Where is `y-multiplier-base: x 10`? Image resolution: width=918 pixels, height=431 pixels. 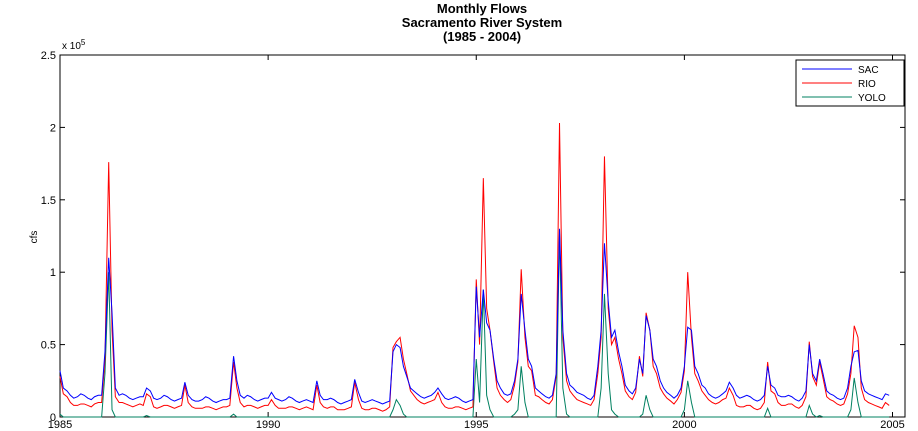 y-multiplier-base: x 10 is located at coordinates (71, 46).